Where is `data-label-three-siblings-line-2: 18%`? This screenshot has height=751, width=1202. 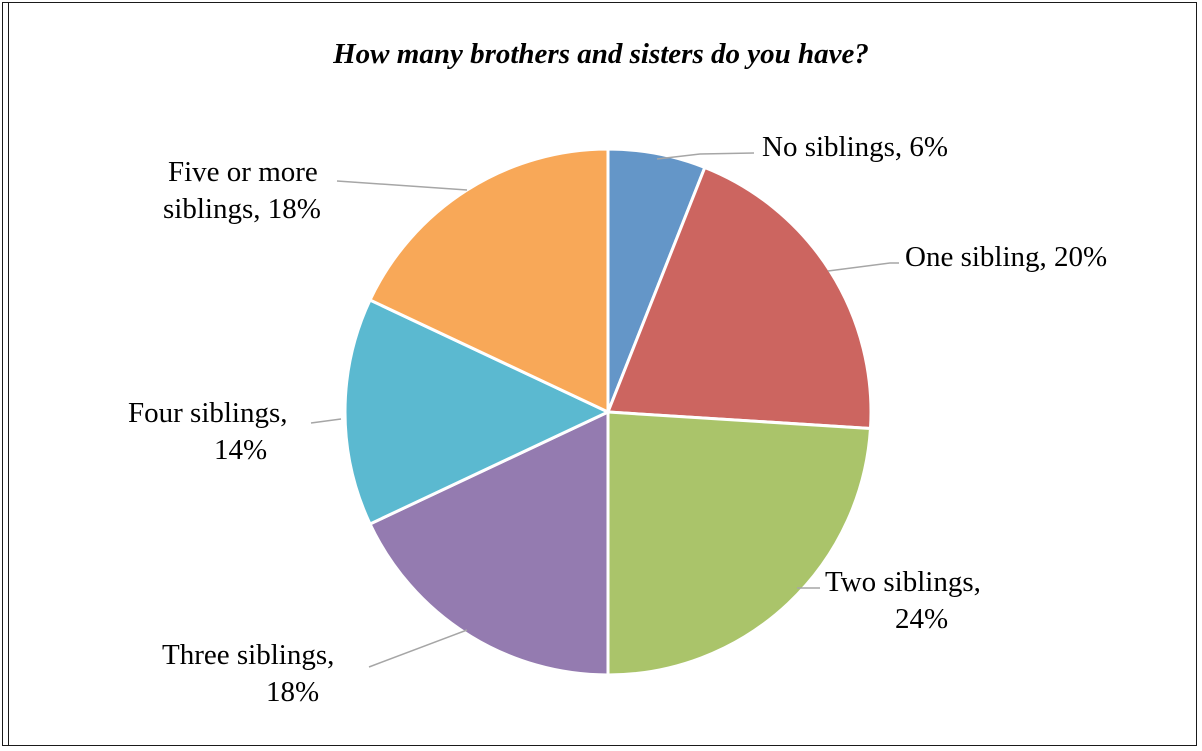 data-label-three-siblings-line-2: 18% is located at coordinates (292, 692).